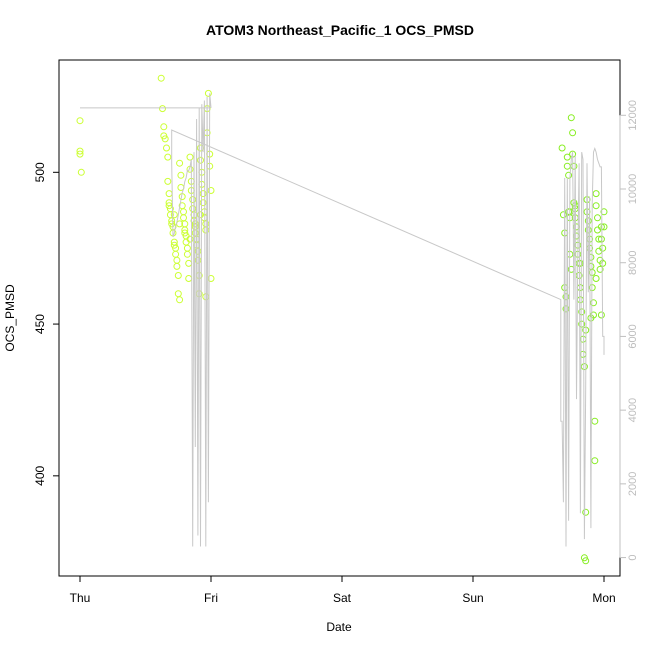 The width and height of the screenshot is (650, 650). I want to click on x-tick-label: Fri, so click(211, 598).